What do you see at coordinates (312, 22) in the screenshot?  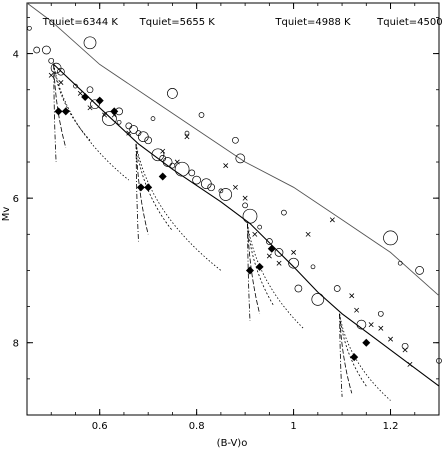 I see `tquiet-label: Tquiet=4988 K` at bounding box center [312, 22].